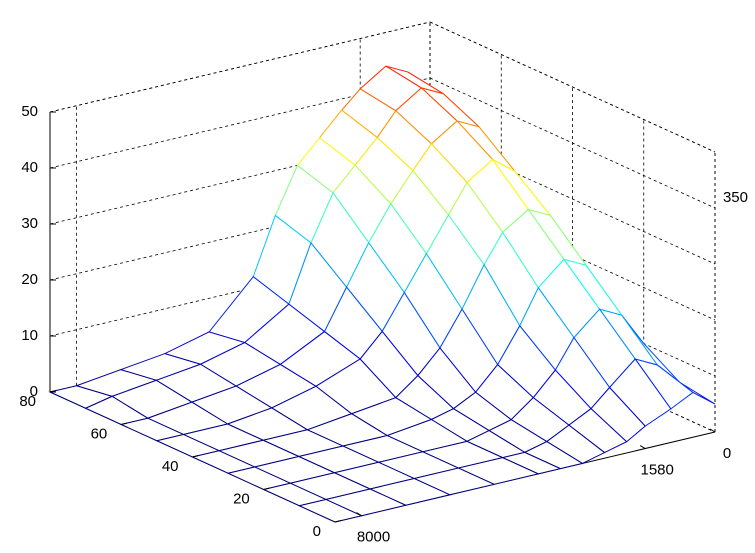  I want to click on y-tick-label: 60, so click(99, 433).